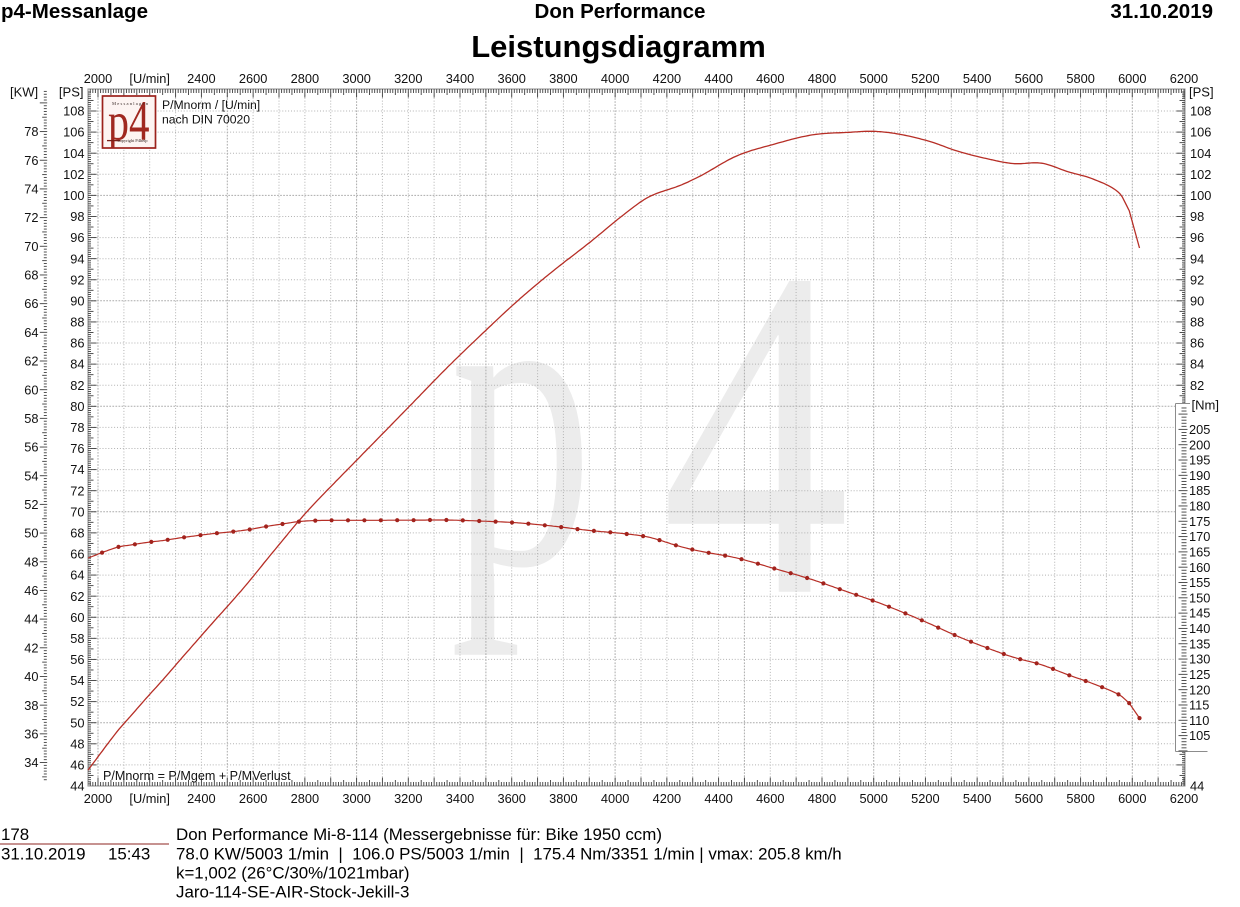 Image resolution: width=1240 pixels, height=907 pixels. What do you see at coordinates (1197, 385) in the screenshot?
I see `svg-text: 82` at bounding box center [1197, 385].